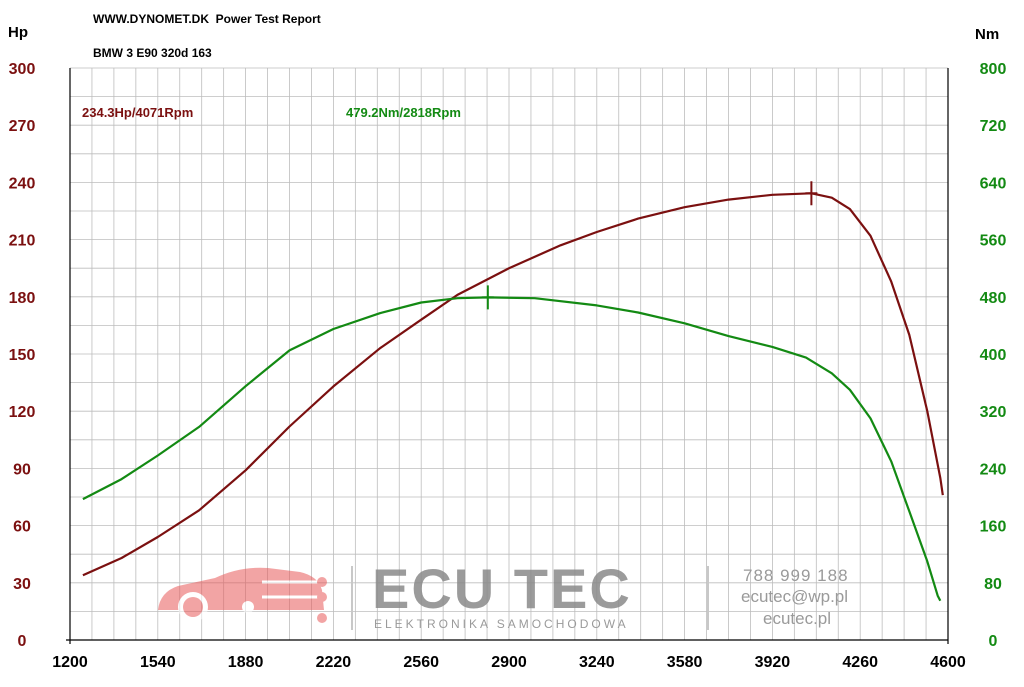 This screenshot has width=1024, height=687. I want to click on watermark-tagline: ELEKTRONIKA SAMOCHODOWA, so click(501, 624).